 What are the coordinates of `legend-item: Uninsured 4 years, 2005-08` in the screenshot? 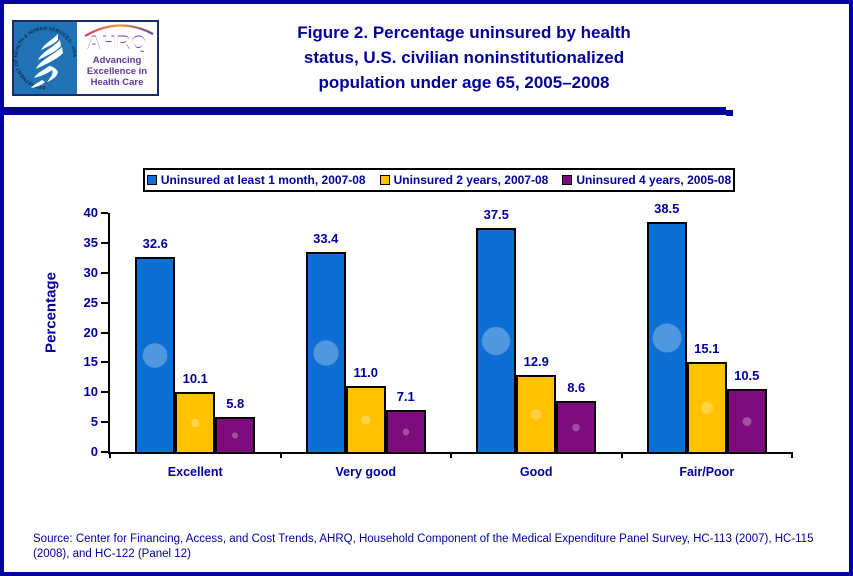 It's located at (646, 180).